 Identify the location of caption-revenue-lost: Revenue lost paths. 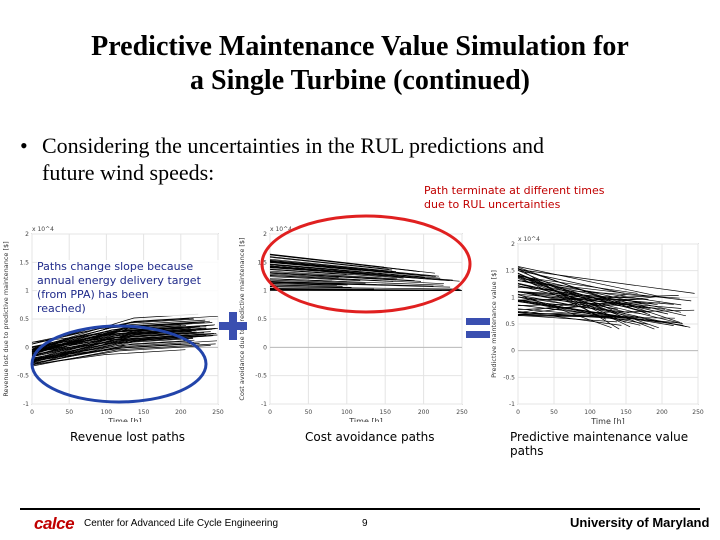
(128, 437).